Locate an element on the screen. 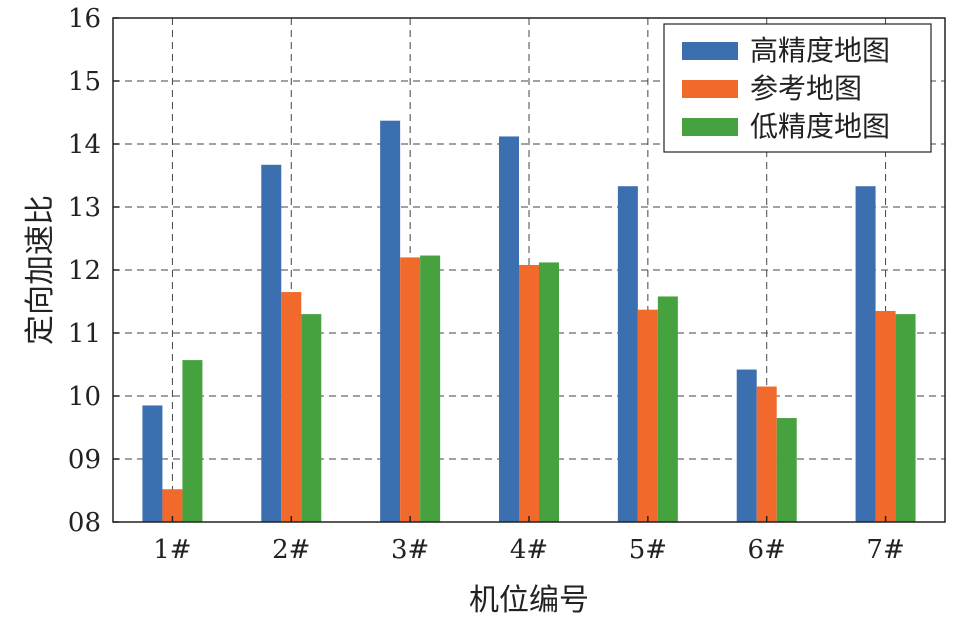 Image resolution: width=966 pixels, height=626 pixels. legend-label: 高精度地图 is located at coordinates (820, 50).